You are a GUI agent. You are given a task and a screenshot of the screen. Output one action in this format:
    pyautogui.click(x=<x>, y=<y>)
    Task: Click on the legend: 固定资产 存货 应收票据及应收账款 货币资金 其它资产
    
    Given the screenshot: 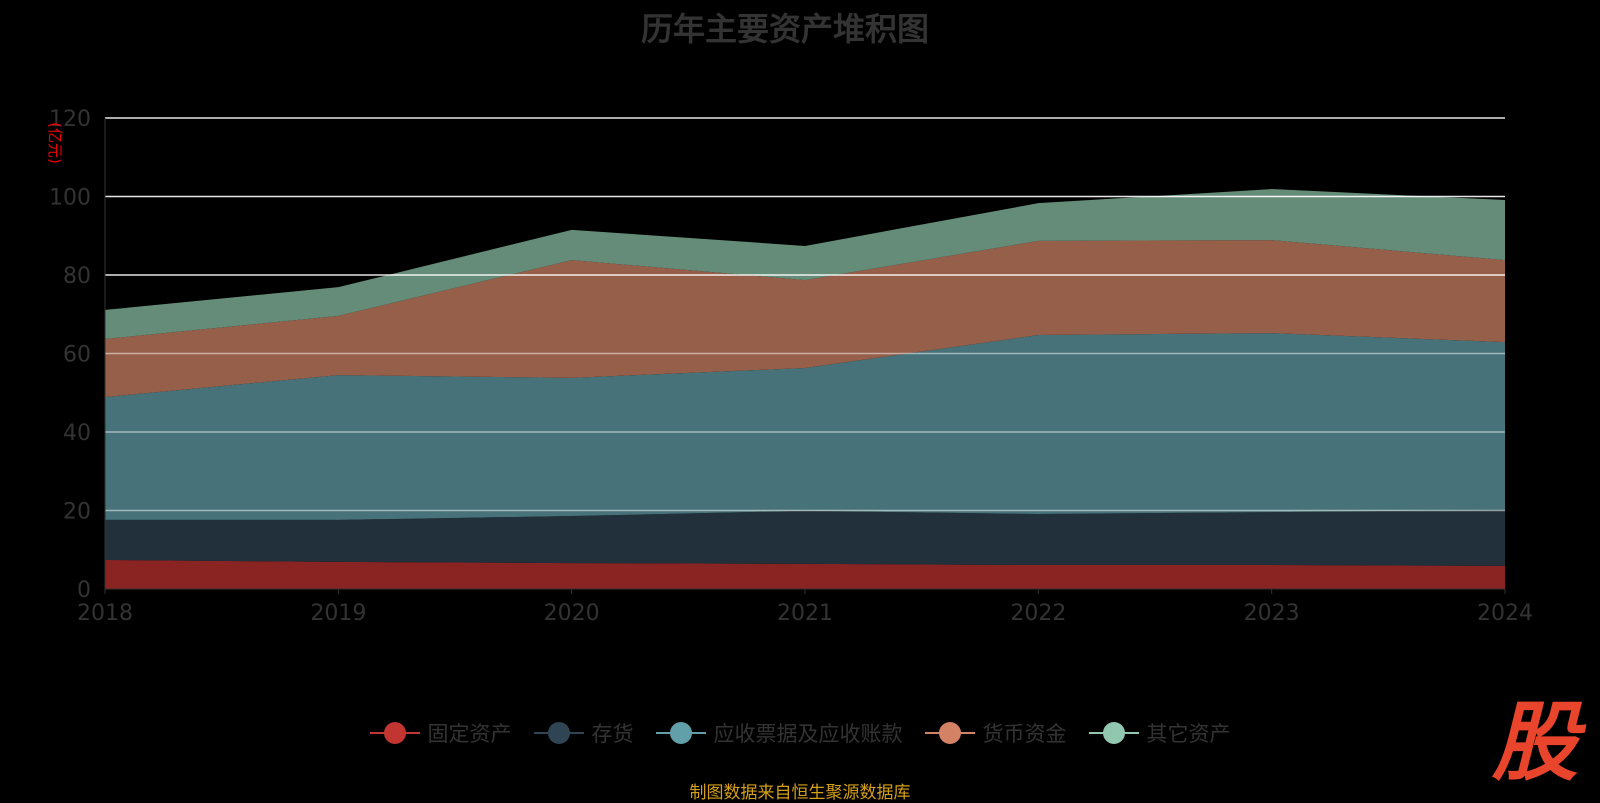 What is the action you would take?
    pyautogui.click(x=800, y=733)
    